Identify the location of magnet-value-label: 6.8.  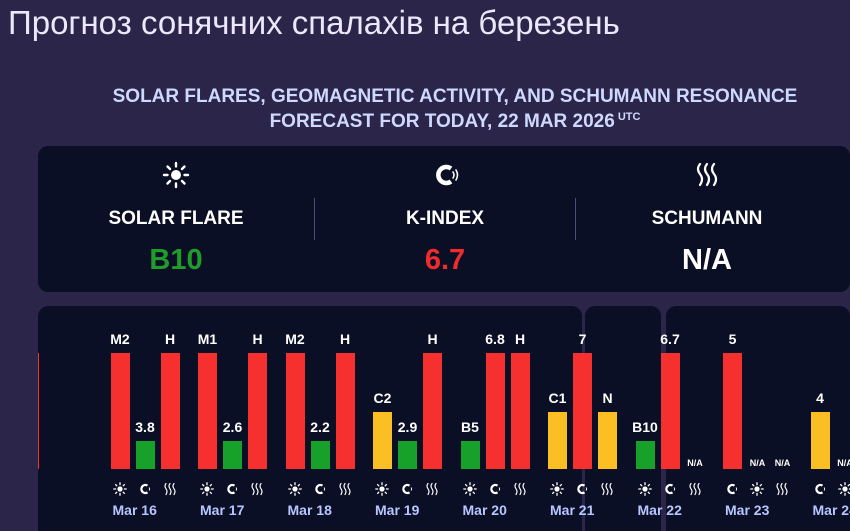
(495, 339).